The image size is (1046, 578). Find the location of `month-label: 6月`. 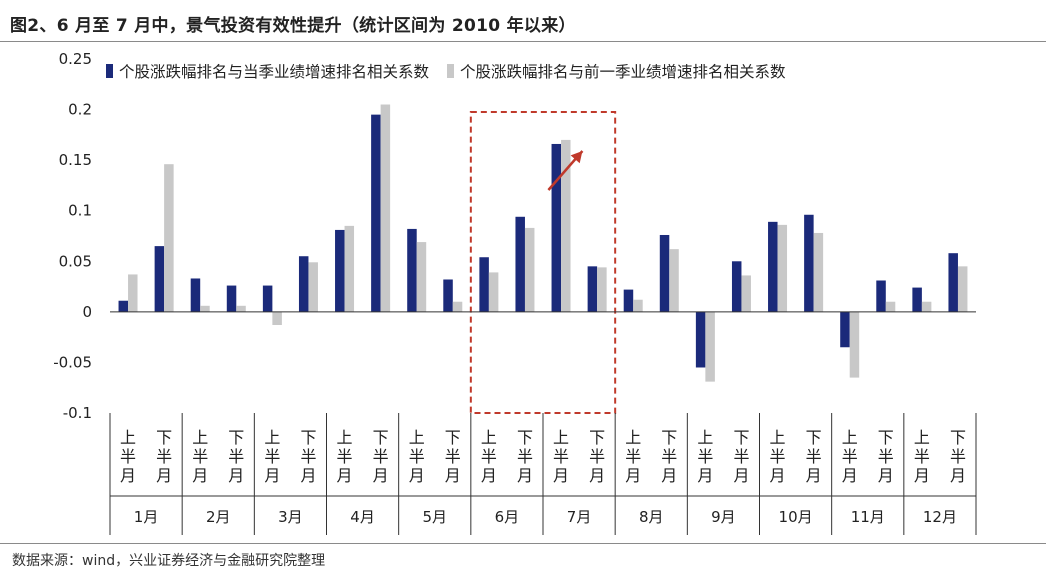

month-label: 6月 is located at coordinates (507, 517).